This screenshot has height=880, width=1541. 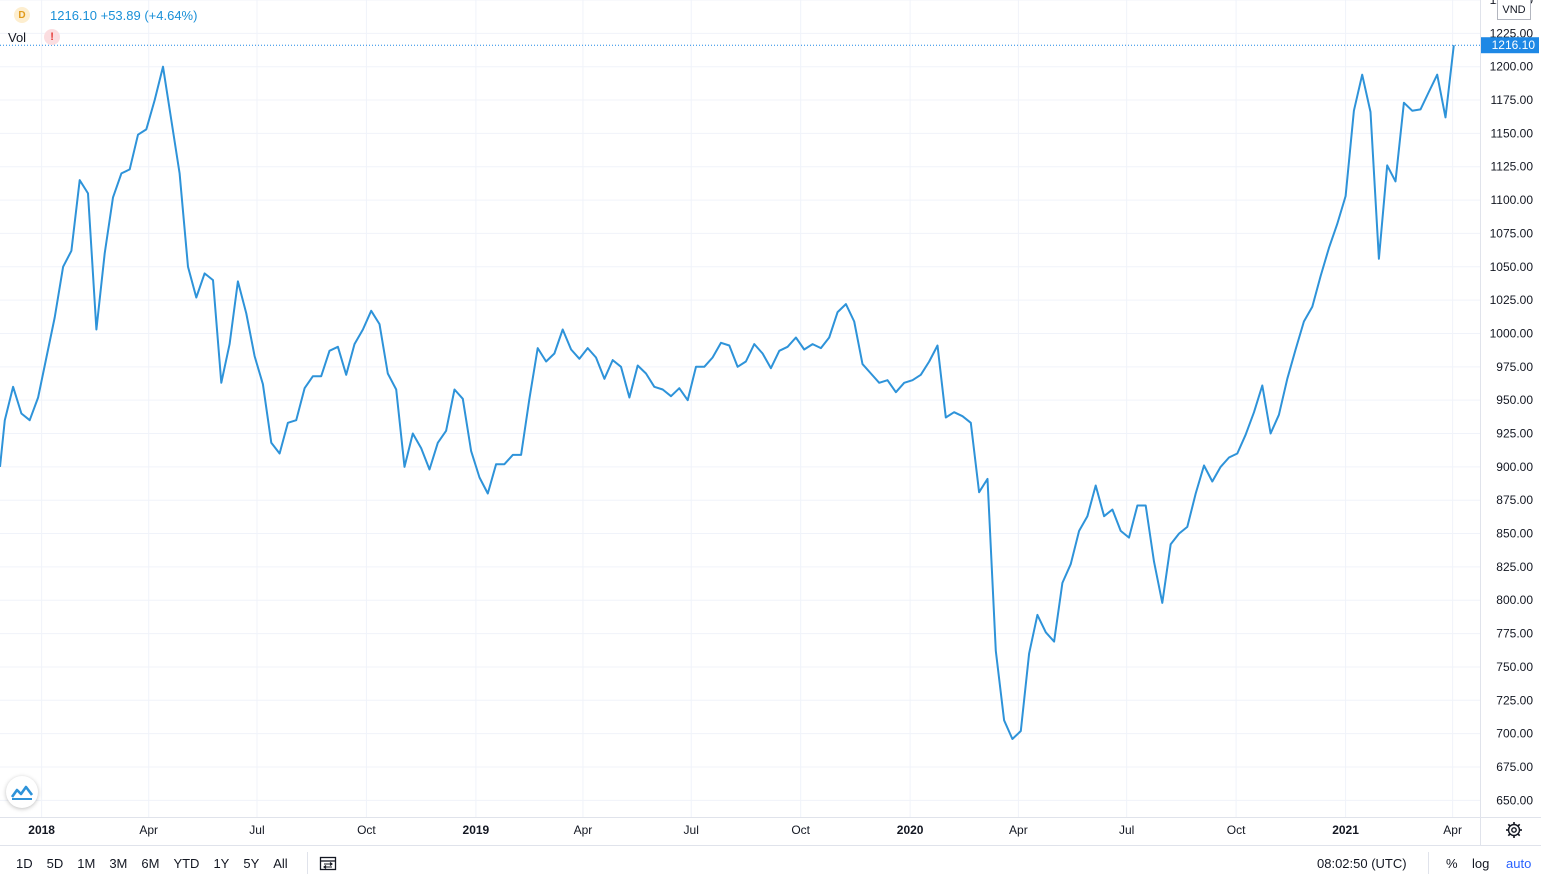 What do you see at coordinates (124, 15) in the screenshot?
I see `legend-price-text: 1216.10 +53.89 (+4.64%)` at bounding box center [124, 15].